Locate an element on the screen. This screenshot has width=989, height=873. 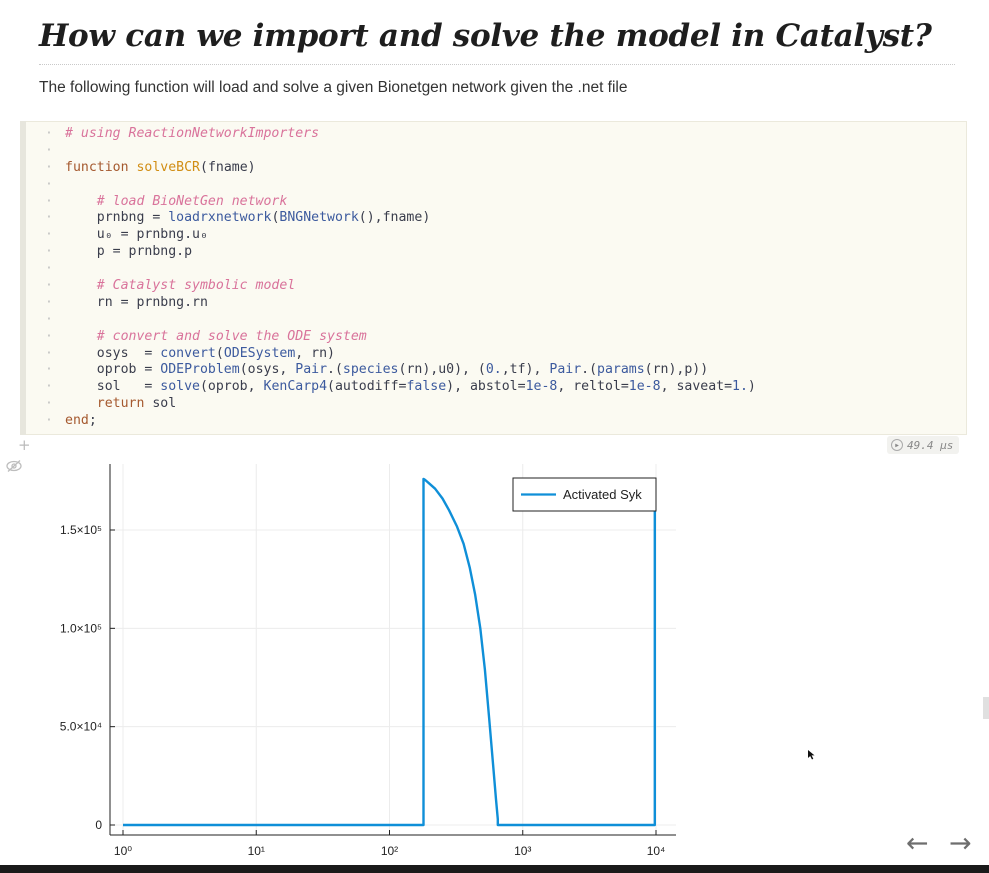
code-line: · # using ReactionNetworkImporters is located at coordinates (182, 133).